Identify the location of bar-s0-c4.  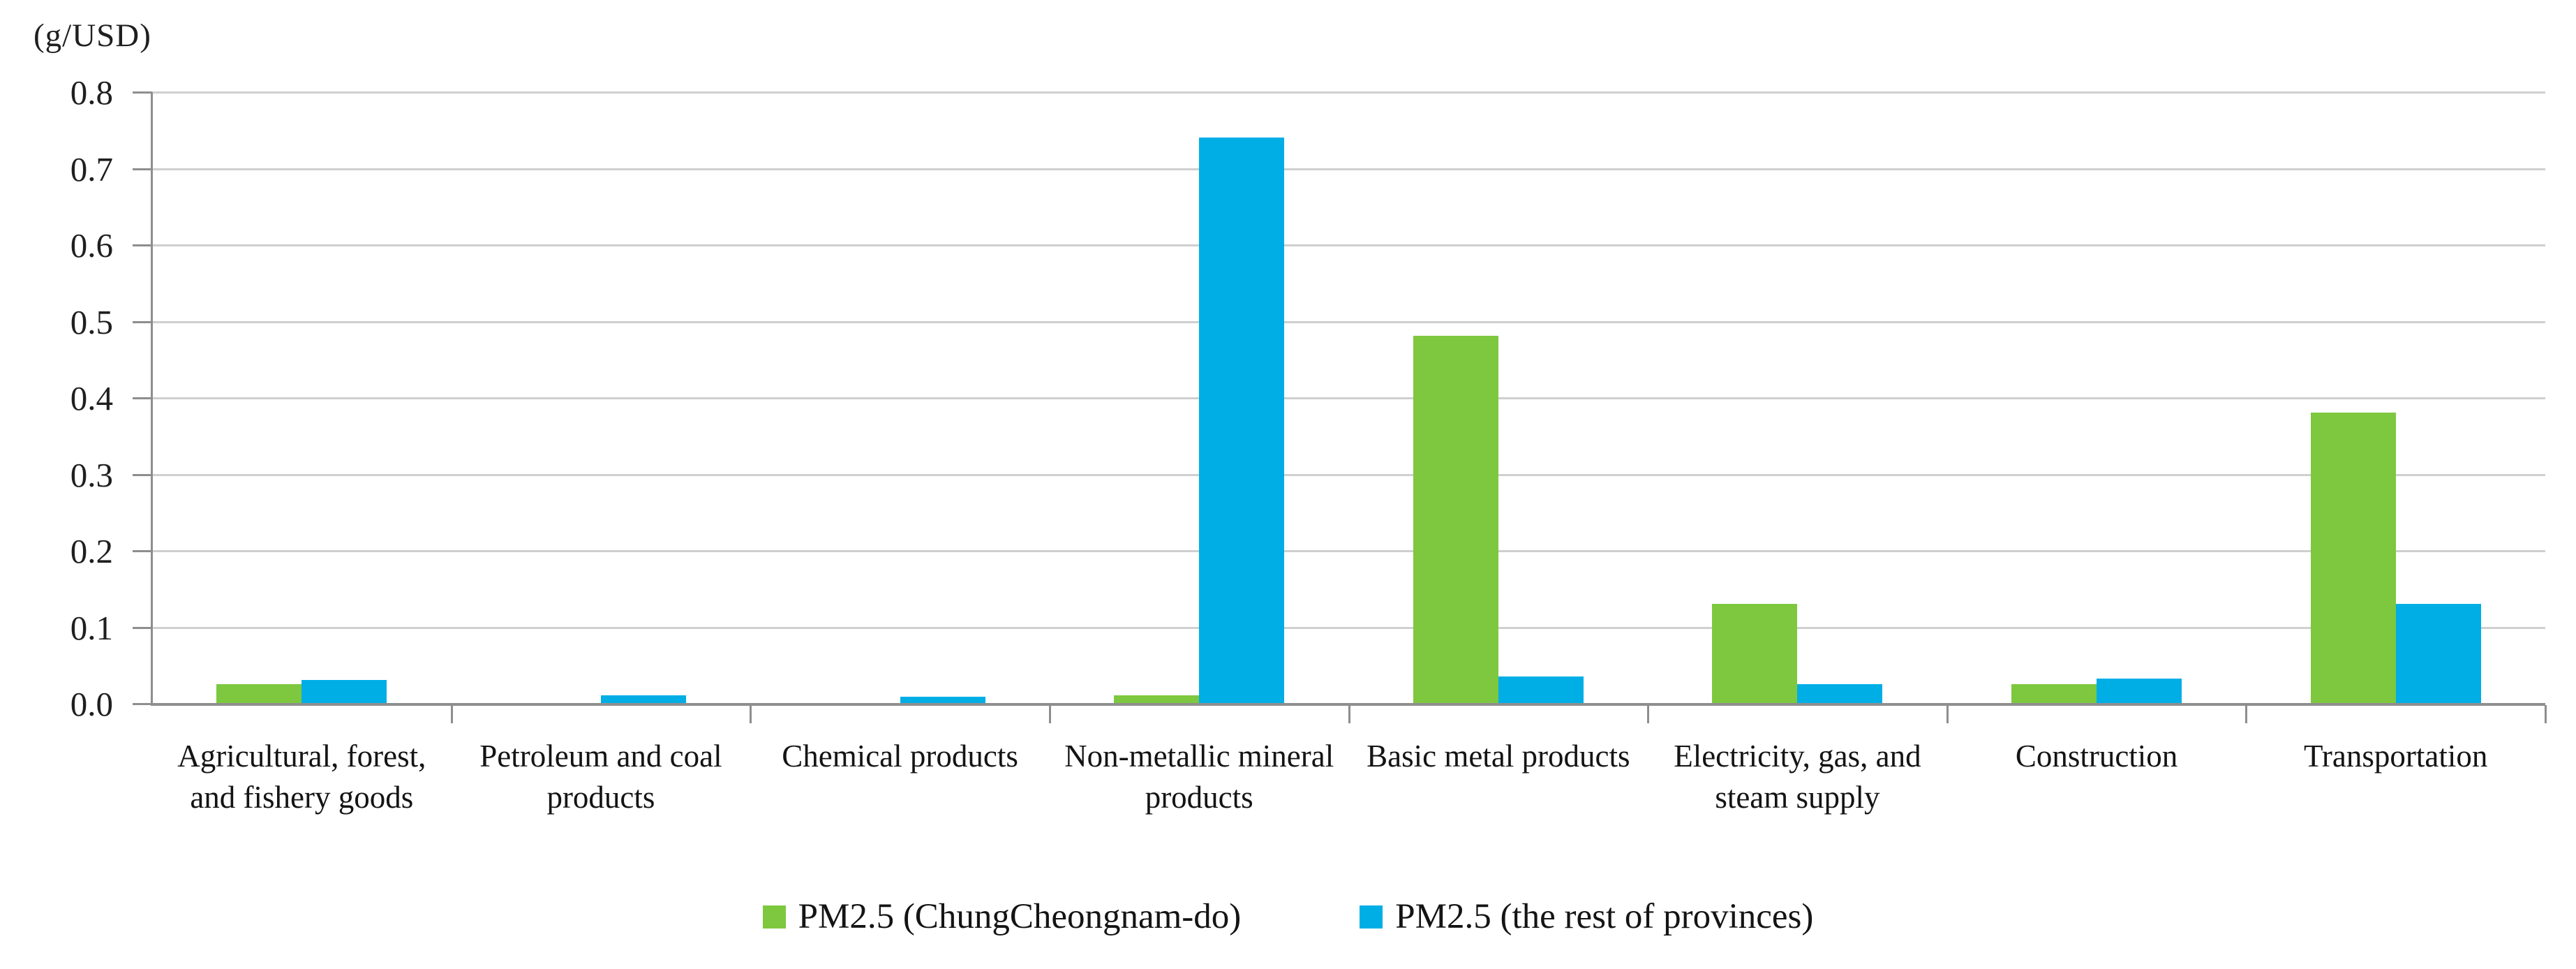
(1455, 519).